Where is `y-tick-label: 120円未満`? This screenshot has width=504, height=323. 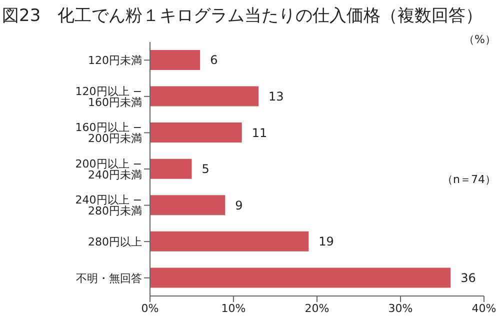 y-tick-label: 120円未満 is located at coordinates (115, 61).